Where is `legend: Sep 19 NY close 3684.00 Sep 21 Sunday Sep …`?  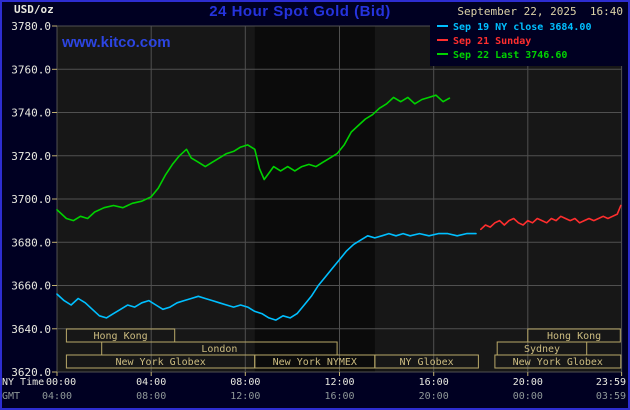 legend: Sep 19 NY close 3684.00 Sep 21 Sunday Sep … is located at coordinates (514, 43).